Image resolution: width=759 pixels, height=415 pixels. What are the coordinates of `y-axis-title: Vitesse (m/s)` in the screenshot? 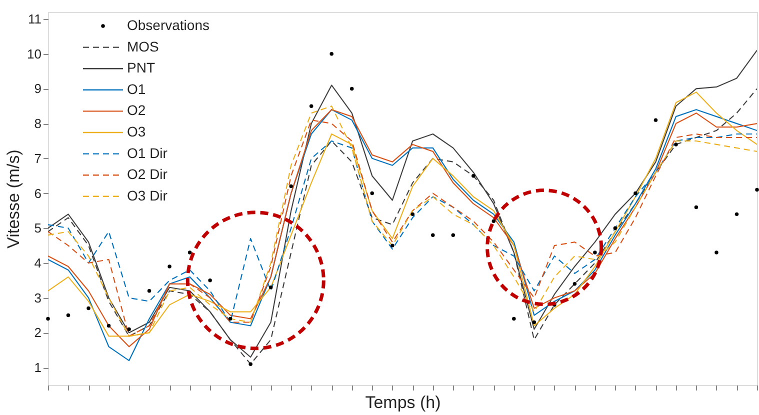 It's located at (14, 199).